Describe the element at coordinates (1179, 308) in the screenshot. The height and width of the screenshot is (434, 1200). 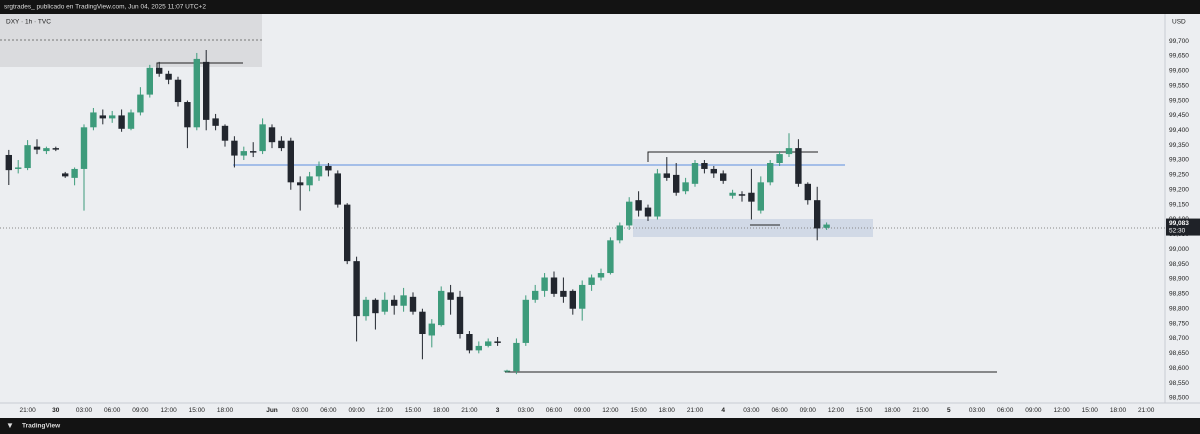
I see `y-tick-label: 98,800` at that location.